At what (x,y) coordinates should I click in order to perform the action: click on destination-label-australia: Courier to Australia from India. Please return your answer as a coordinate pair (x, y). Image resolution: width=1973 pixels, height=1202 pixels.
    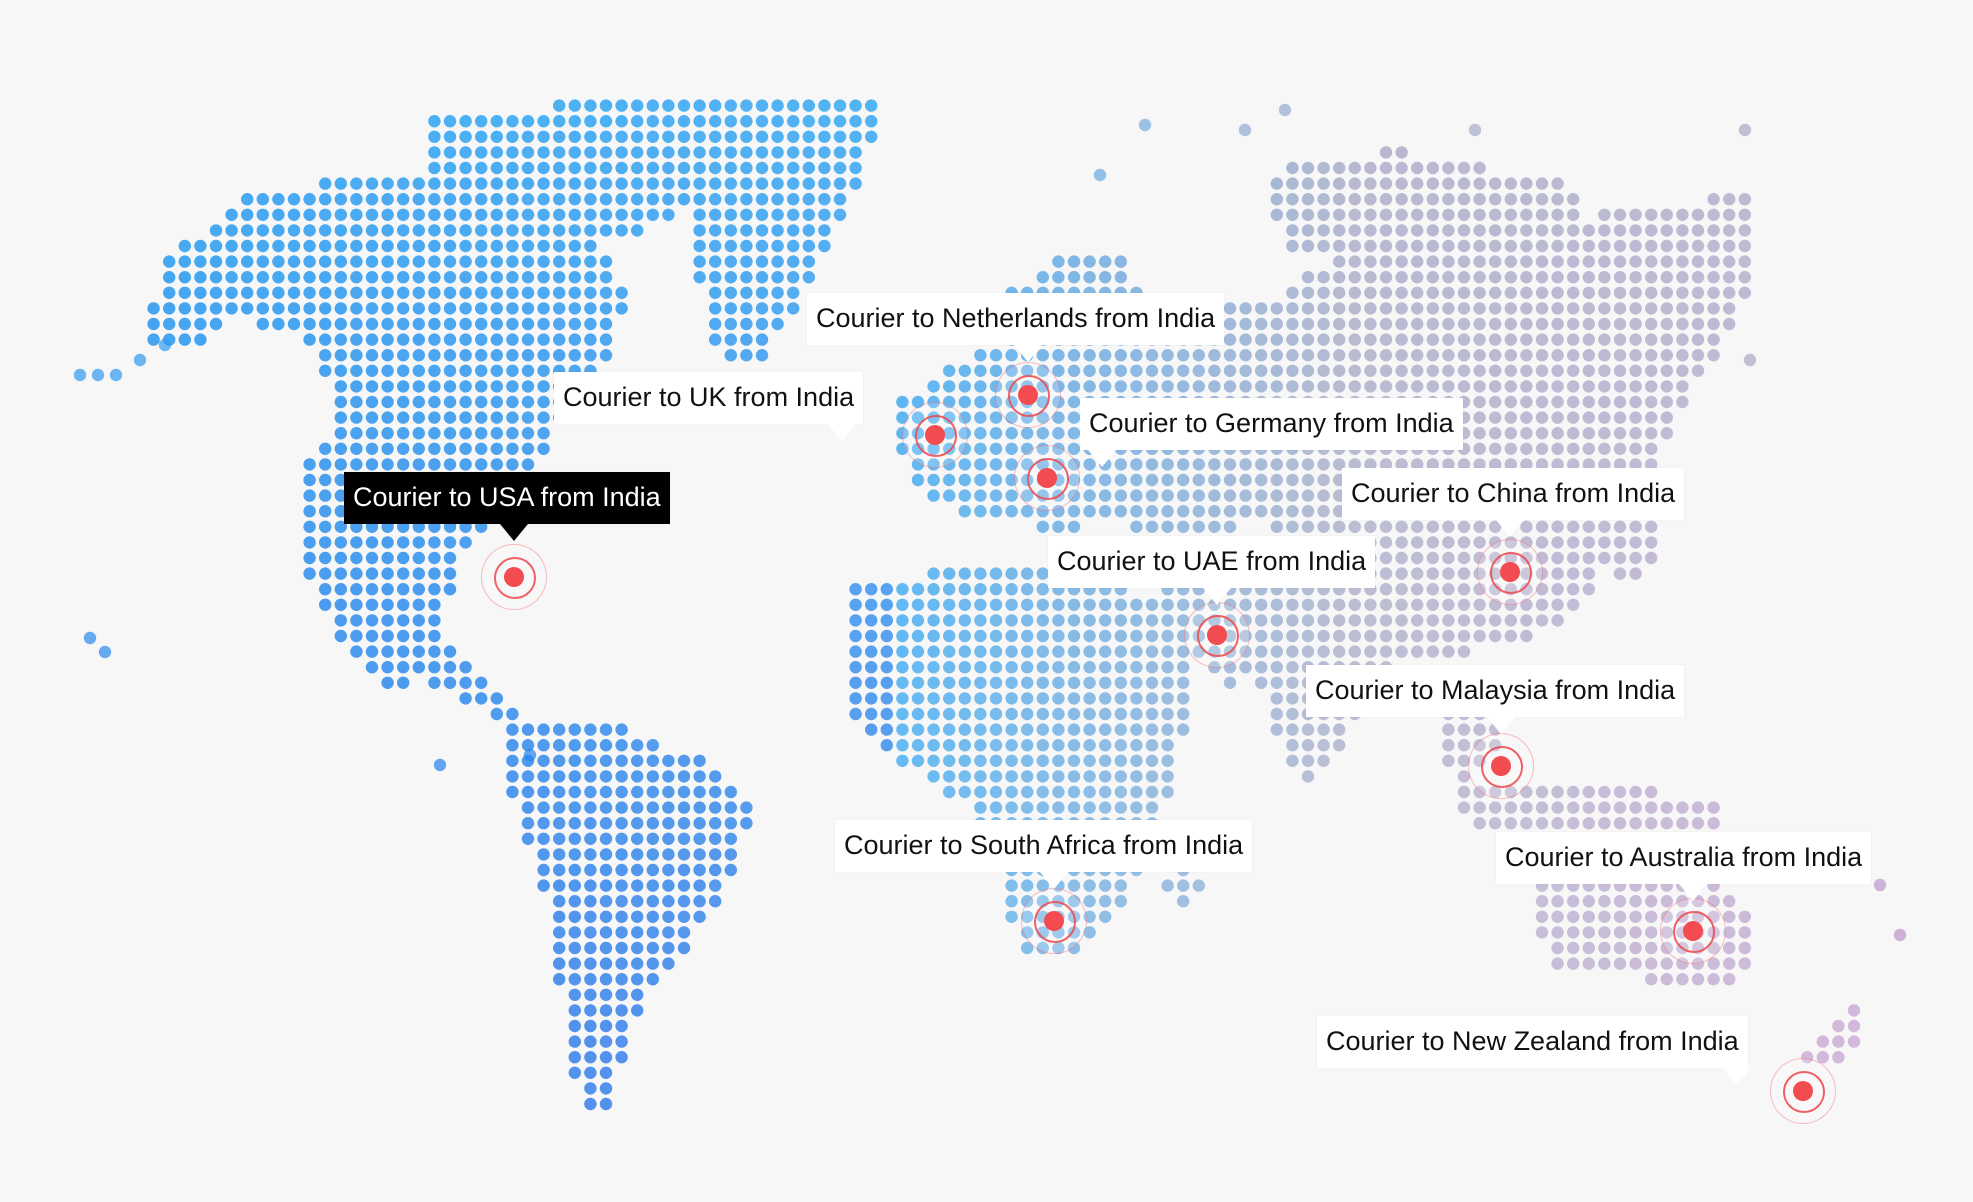
    Looking at the image, I should click on (1684, 866).